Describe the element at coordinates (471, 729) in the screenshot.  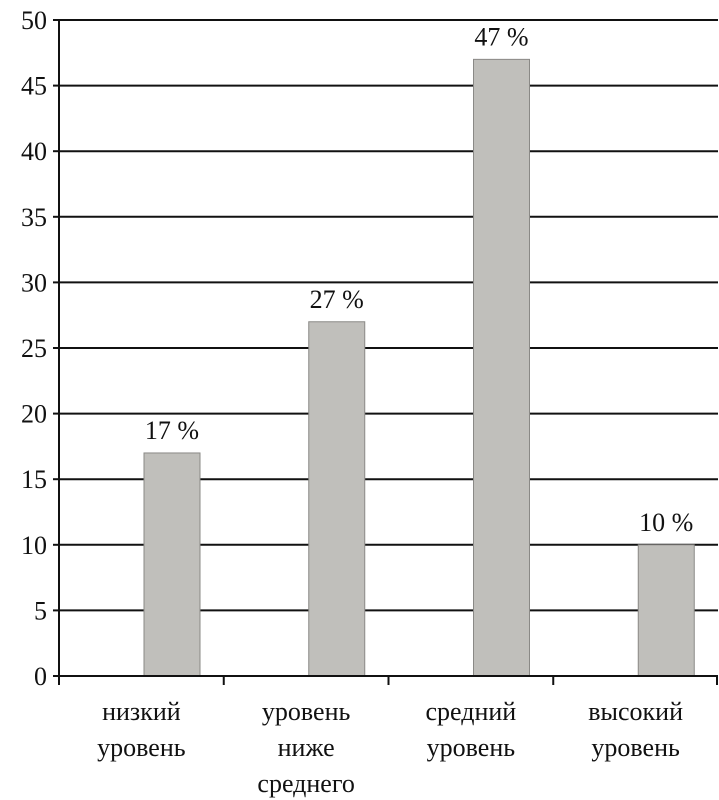
I see `category-label: средний уровень` at that location.